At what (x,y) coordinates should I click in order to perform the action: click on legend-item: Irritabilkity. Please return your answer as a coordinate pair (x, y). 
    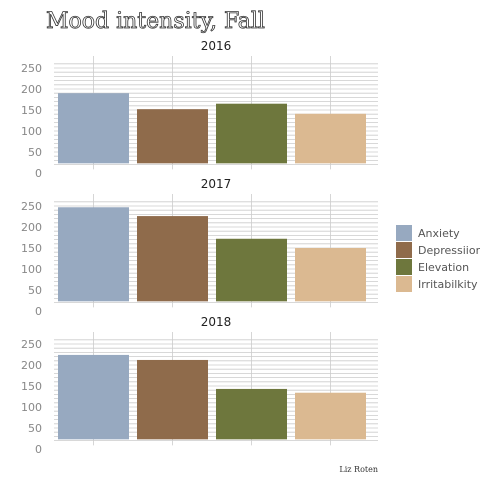
    Looking at the image, I should click on (437, 284).